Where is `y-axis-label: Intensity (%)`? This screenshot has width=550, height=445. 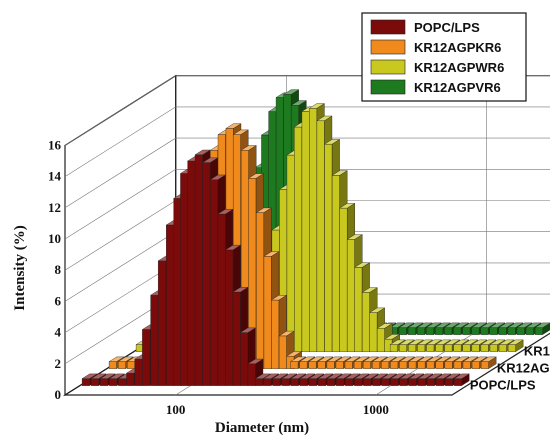
y-axis-label: Intensity (%) is located at coordinates (20, 267).